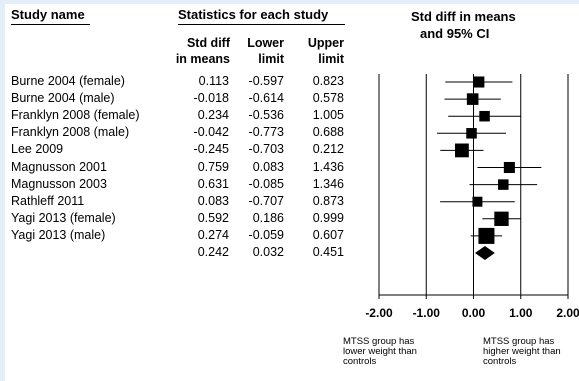 The height and width of the screenshot is (381, 579). Describe the element at coordinates (213, 200) in the screenshot. I see `smd-value-7: 0.083` at that location.